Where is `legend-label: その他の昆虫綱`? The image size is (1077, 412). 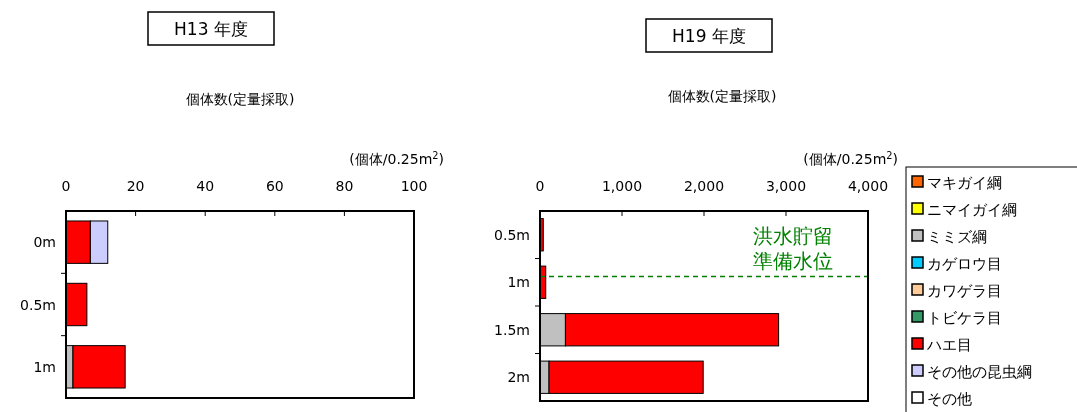
legend-label: その他の昆虫綱 is located at coordinates (979, 372).